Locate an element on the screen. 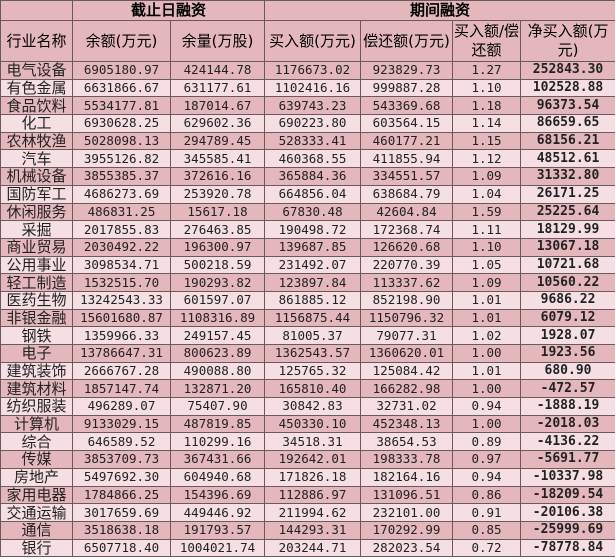  cell-industry-name: 化工 is located at coordinates (36, 123).